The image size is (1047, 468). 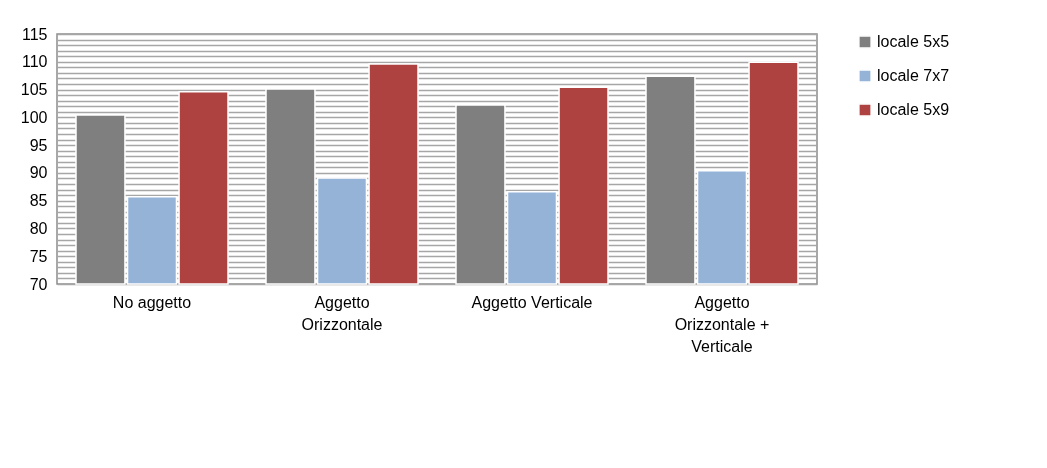 What do you see at coordinates (38, 256) in the screenshot?
I see `y-tick-label: 75` at bounding box center [38, 256].